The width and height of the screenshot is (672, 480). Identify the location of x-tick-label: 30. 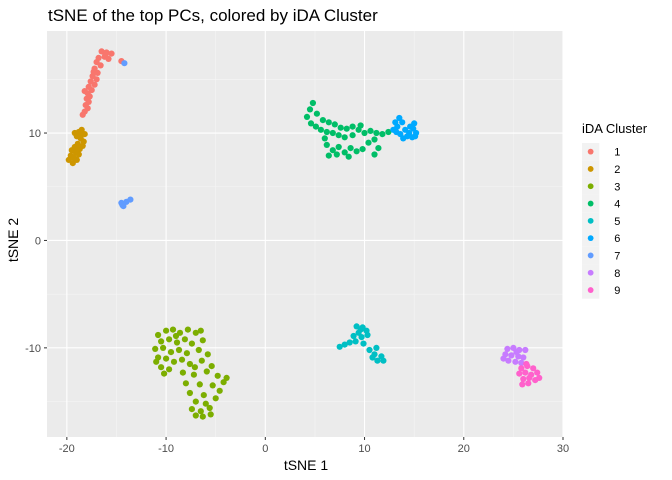
(563, 449).